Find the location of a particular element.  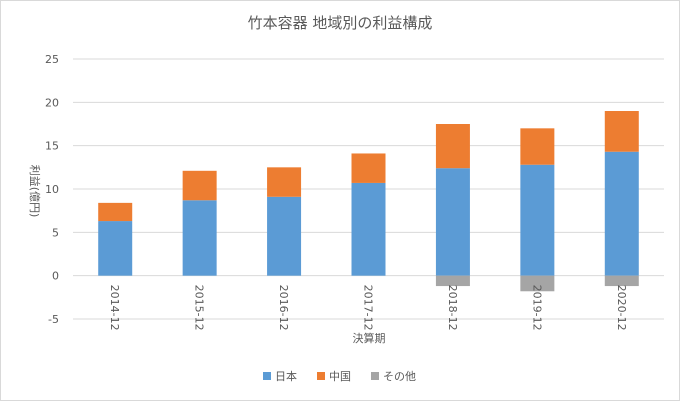

y-axis-ticks: -5 0 5 10 15 20 25 is located at coordinates (52, 189).